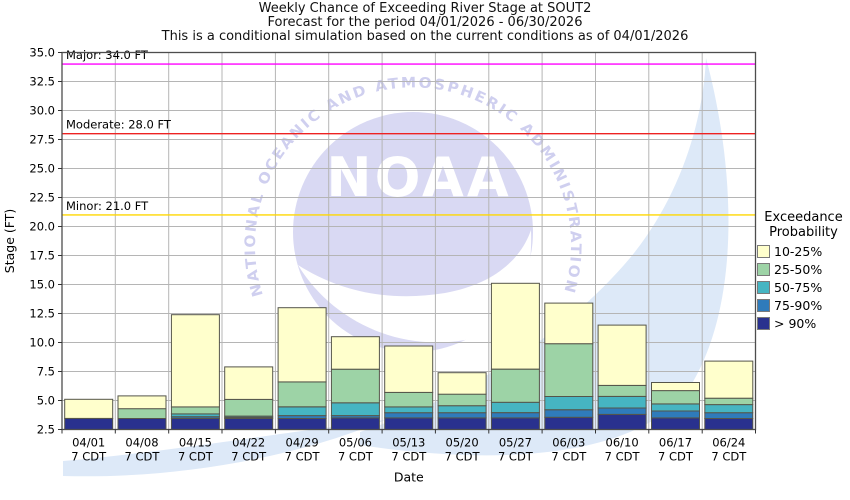 Image resolution: width=850 pixels, height=500 pixels. I want to click on legend-item: 50-75%, so click(803, 288).